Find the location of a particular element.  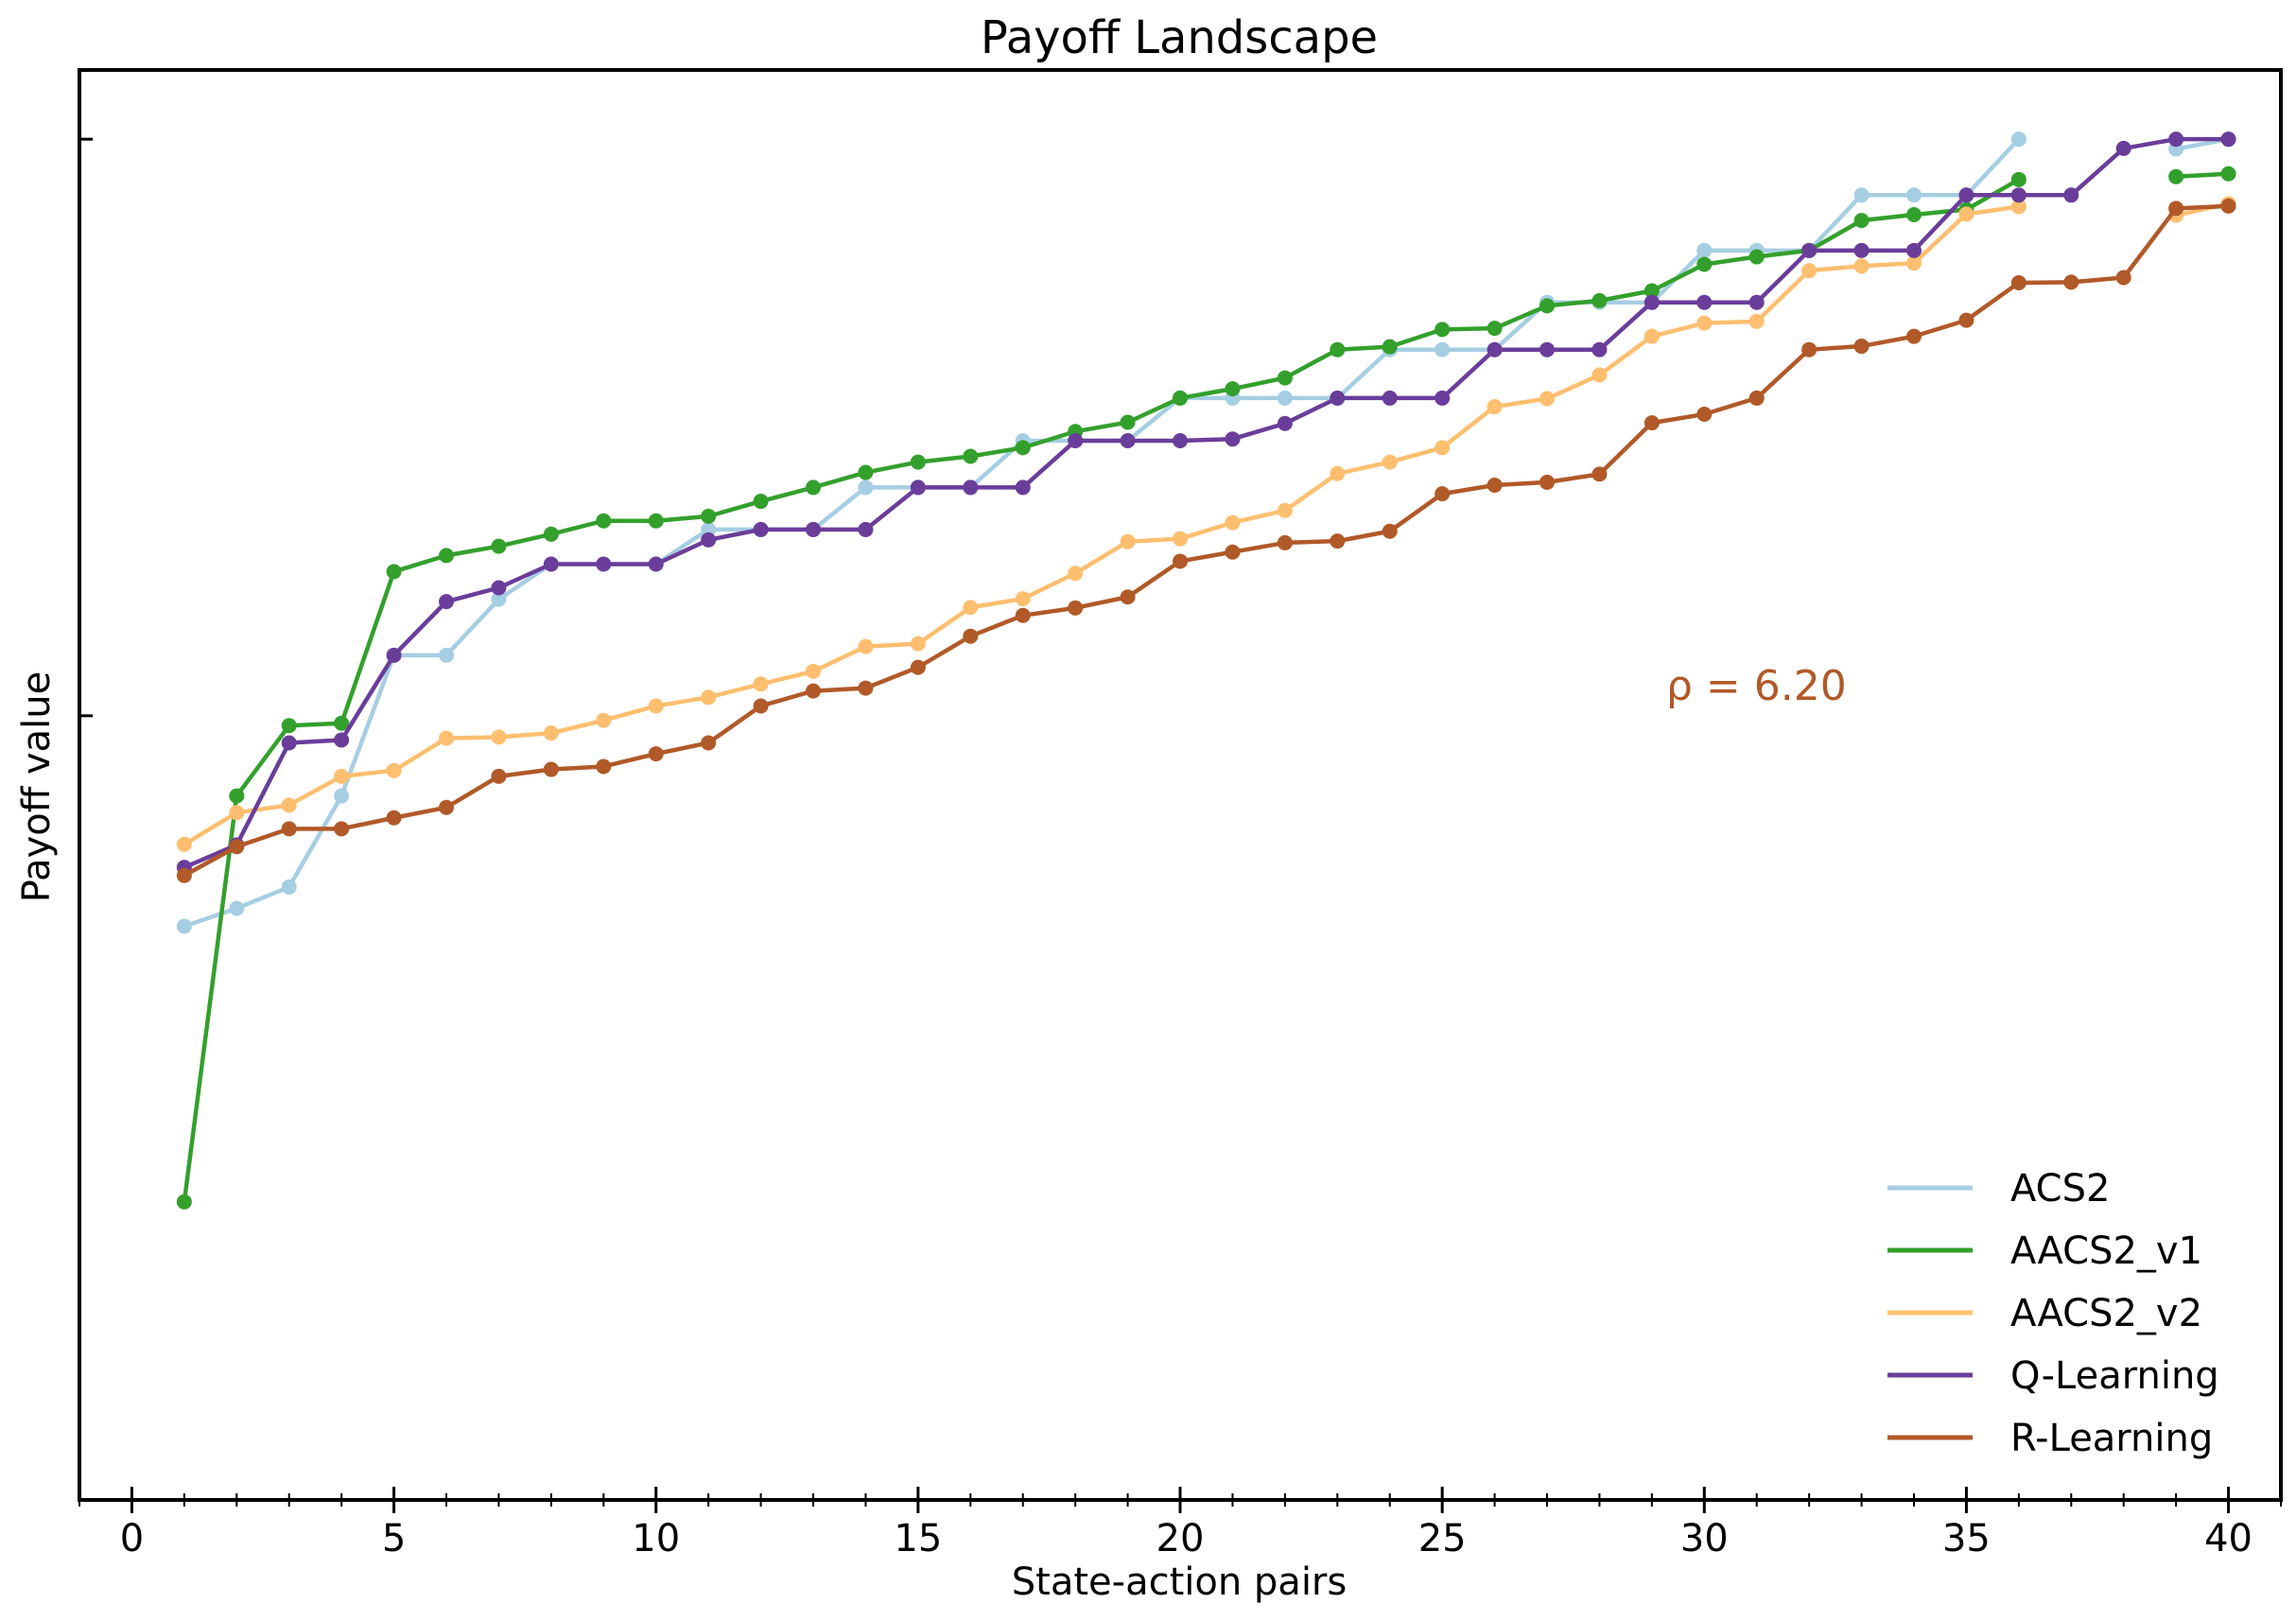

x-tick-label: 10 is located at coordinates (656, 1538).